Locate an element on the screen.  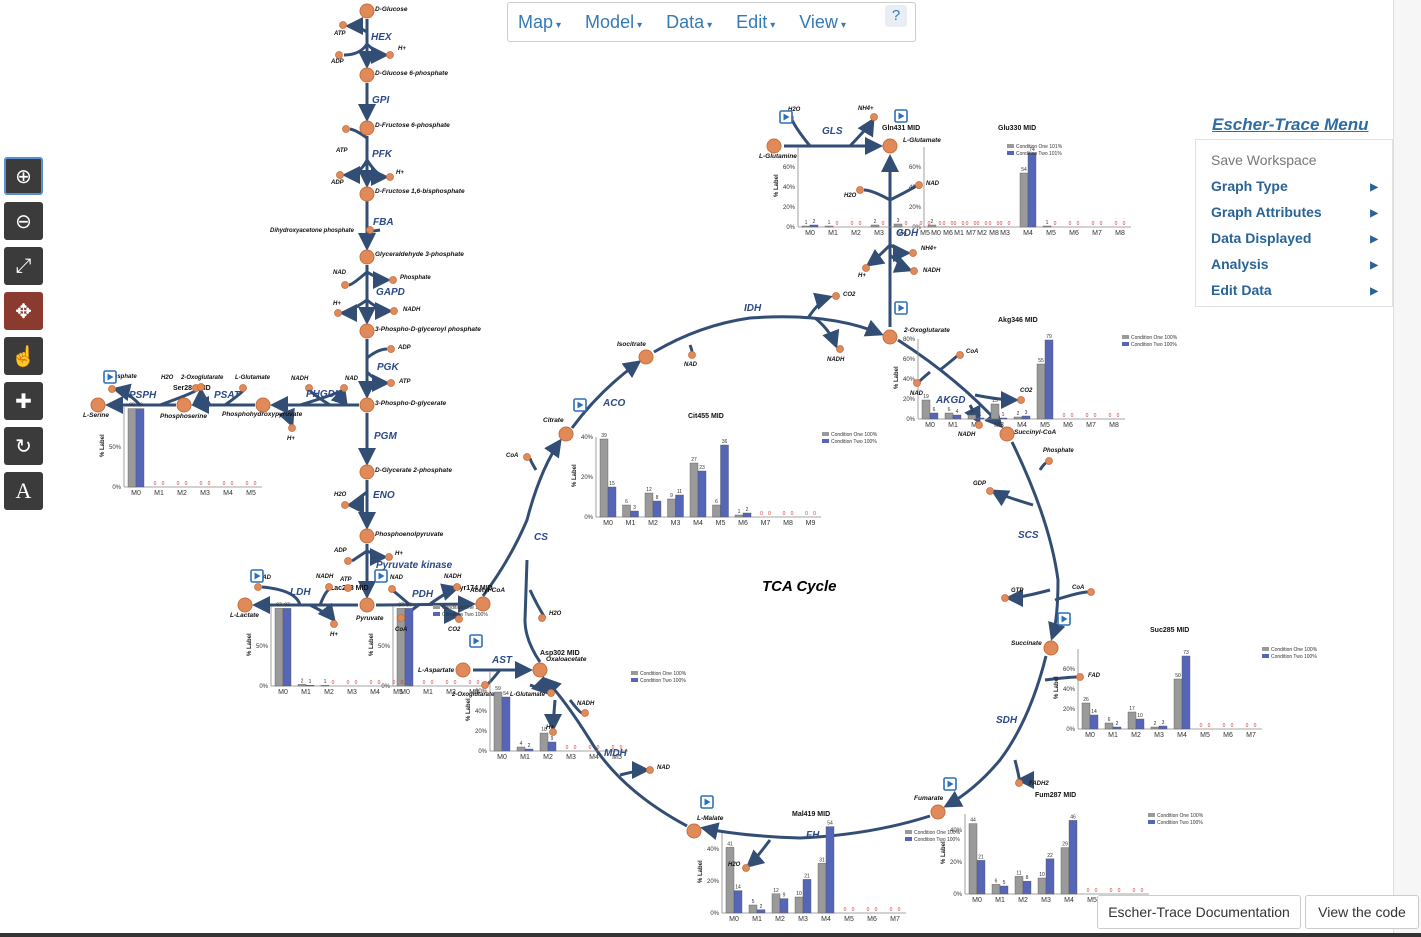
text-mode-button: A is located at coordinates (23, 491).